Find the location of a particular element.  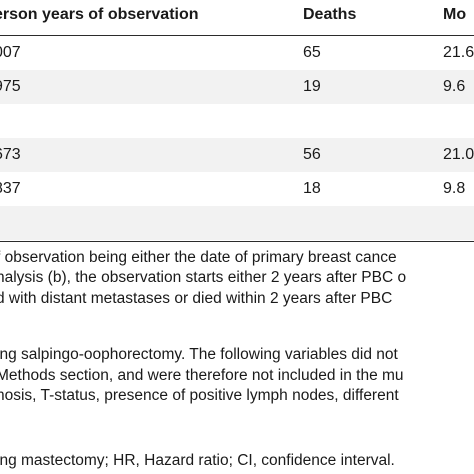

table-bottom-rule is located at coordinates (237, 241).